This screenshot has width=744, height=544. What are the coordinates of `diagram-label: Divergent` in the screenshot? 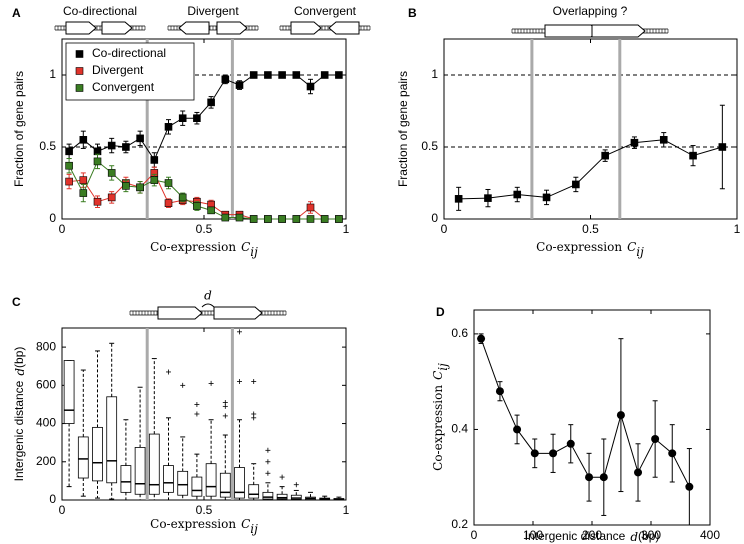 It's located at (213, 11).